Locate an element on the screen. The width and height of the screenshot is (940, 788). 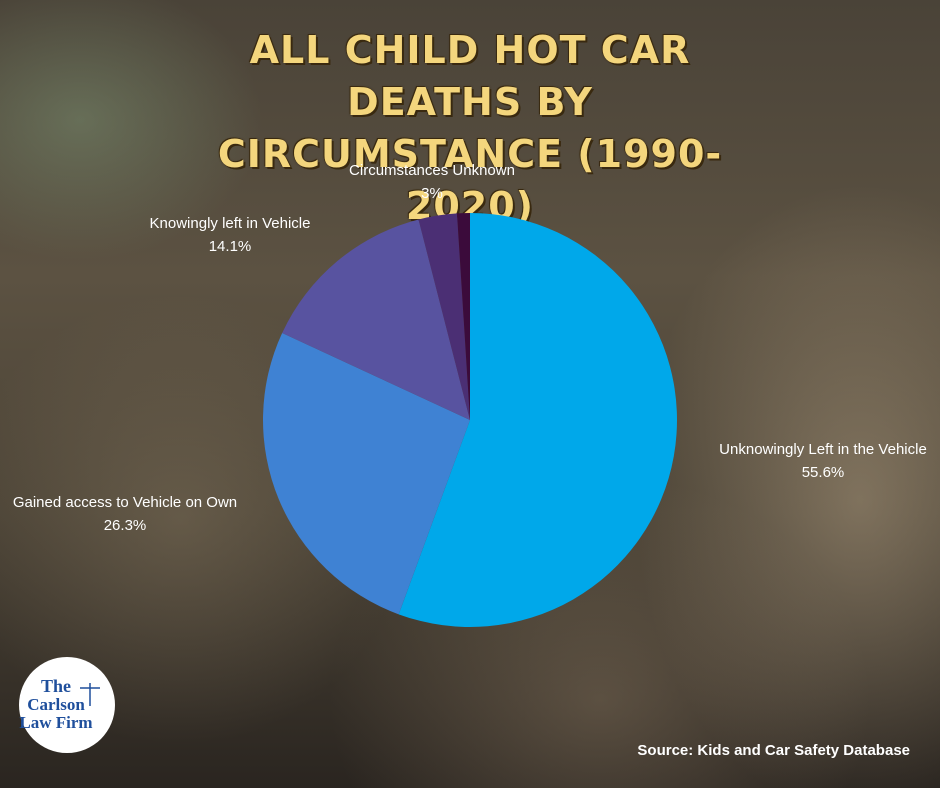
slice-value-label: 14.1% is located at coordinates (230, 246).